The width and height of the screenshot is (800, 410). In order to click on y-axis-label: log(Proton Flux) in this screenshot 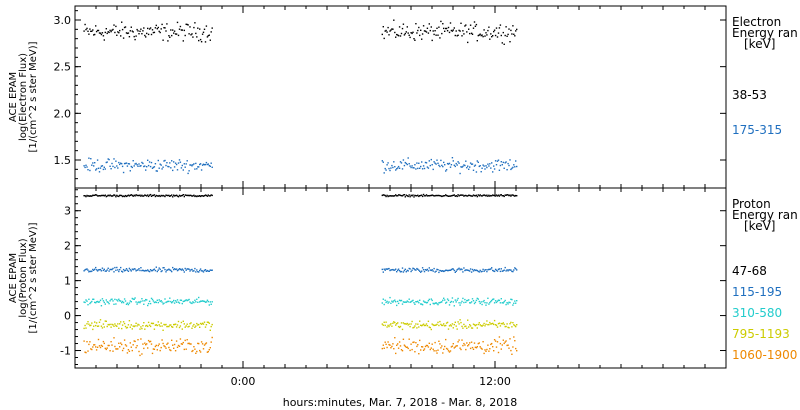, I will do `click(23, 277)`.